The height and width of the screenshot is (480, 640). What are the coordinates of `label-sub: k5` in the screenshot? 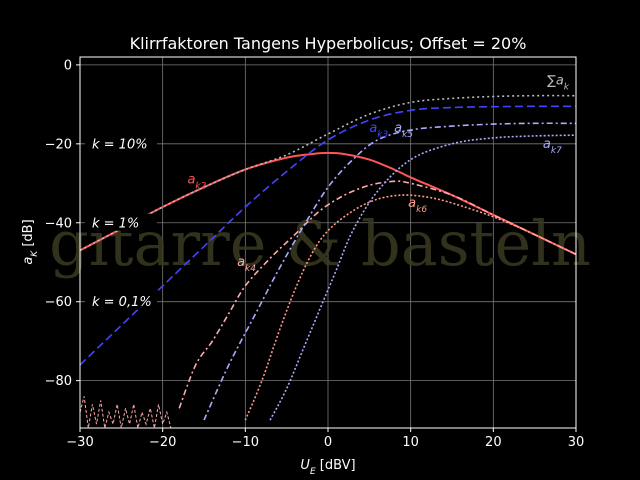 It's located at (407, 135).